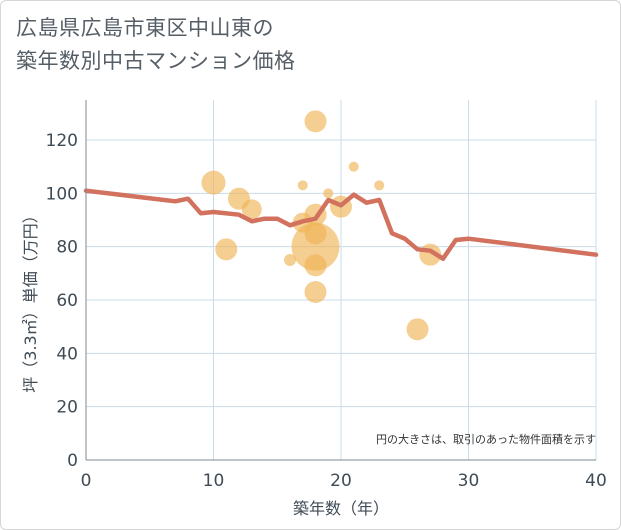  Describe the element at coordinates (67, 301) in the screenshot. I see `y-tick-label-3: 60` at that location.